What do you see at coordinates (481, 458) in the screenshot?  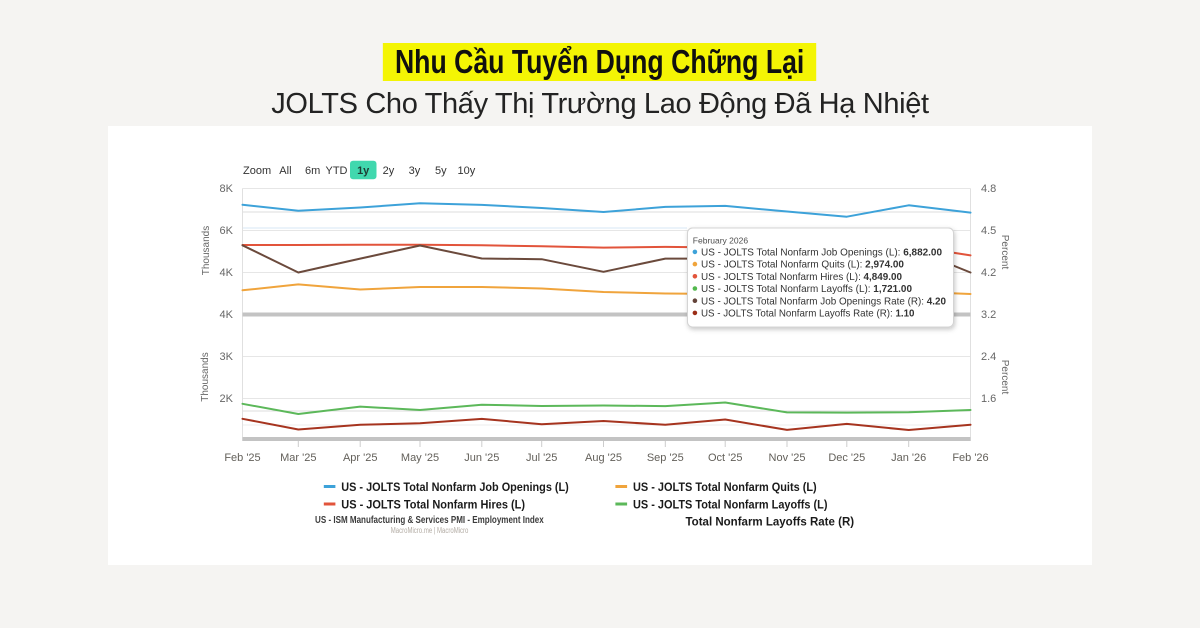 I see `svg-text: Jun '25` at bounding box center [481, 458].